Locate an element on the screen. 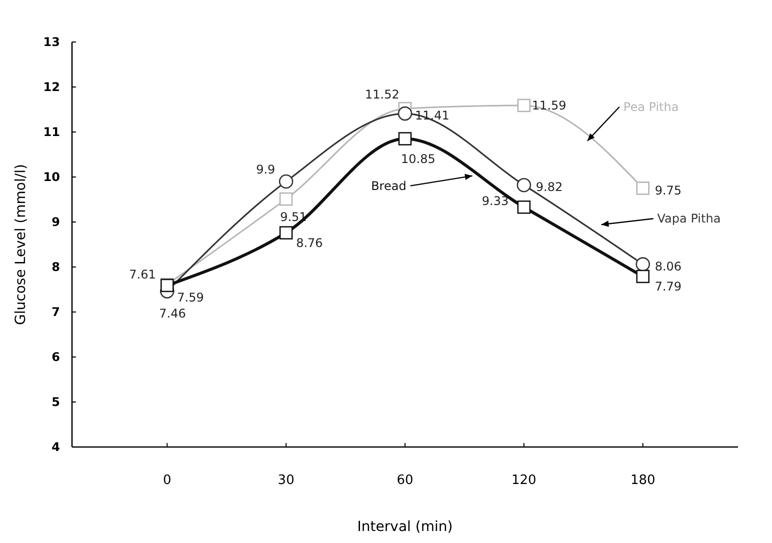  y-tick-label: 5 is located at coordinates (56, 402).